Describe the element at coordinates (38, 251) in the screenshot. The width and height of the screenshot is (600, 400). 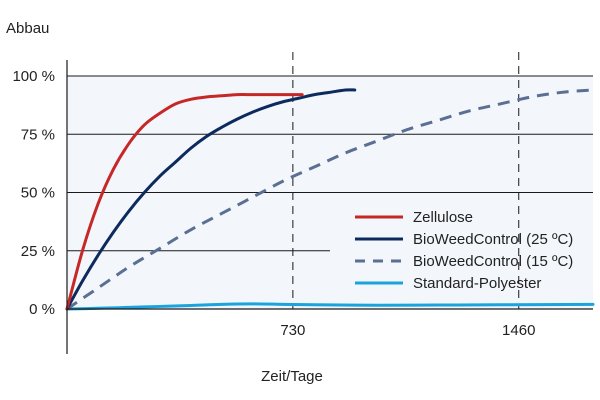
I see `y-tick-label-25: 25 %` at that location.